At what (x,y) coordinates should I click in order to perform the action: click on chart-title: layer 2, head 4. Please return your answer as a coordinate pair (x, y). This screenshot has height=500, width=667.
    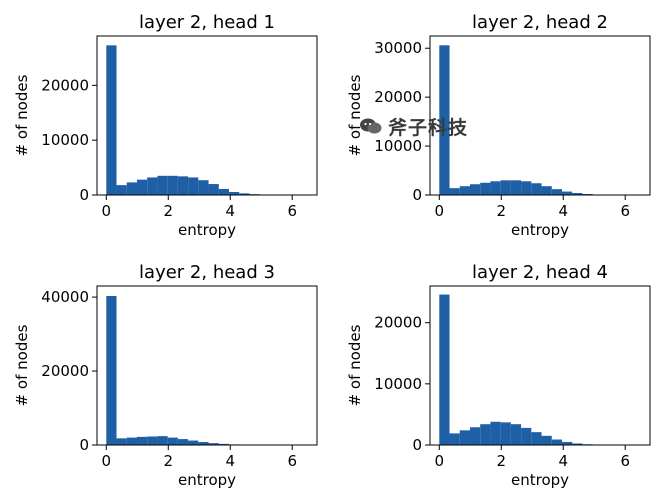
    Looking at the image, I should click on (540, 272).